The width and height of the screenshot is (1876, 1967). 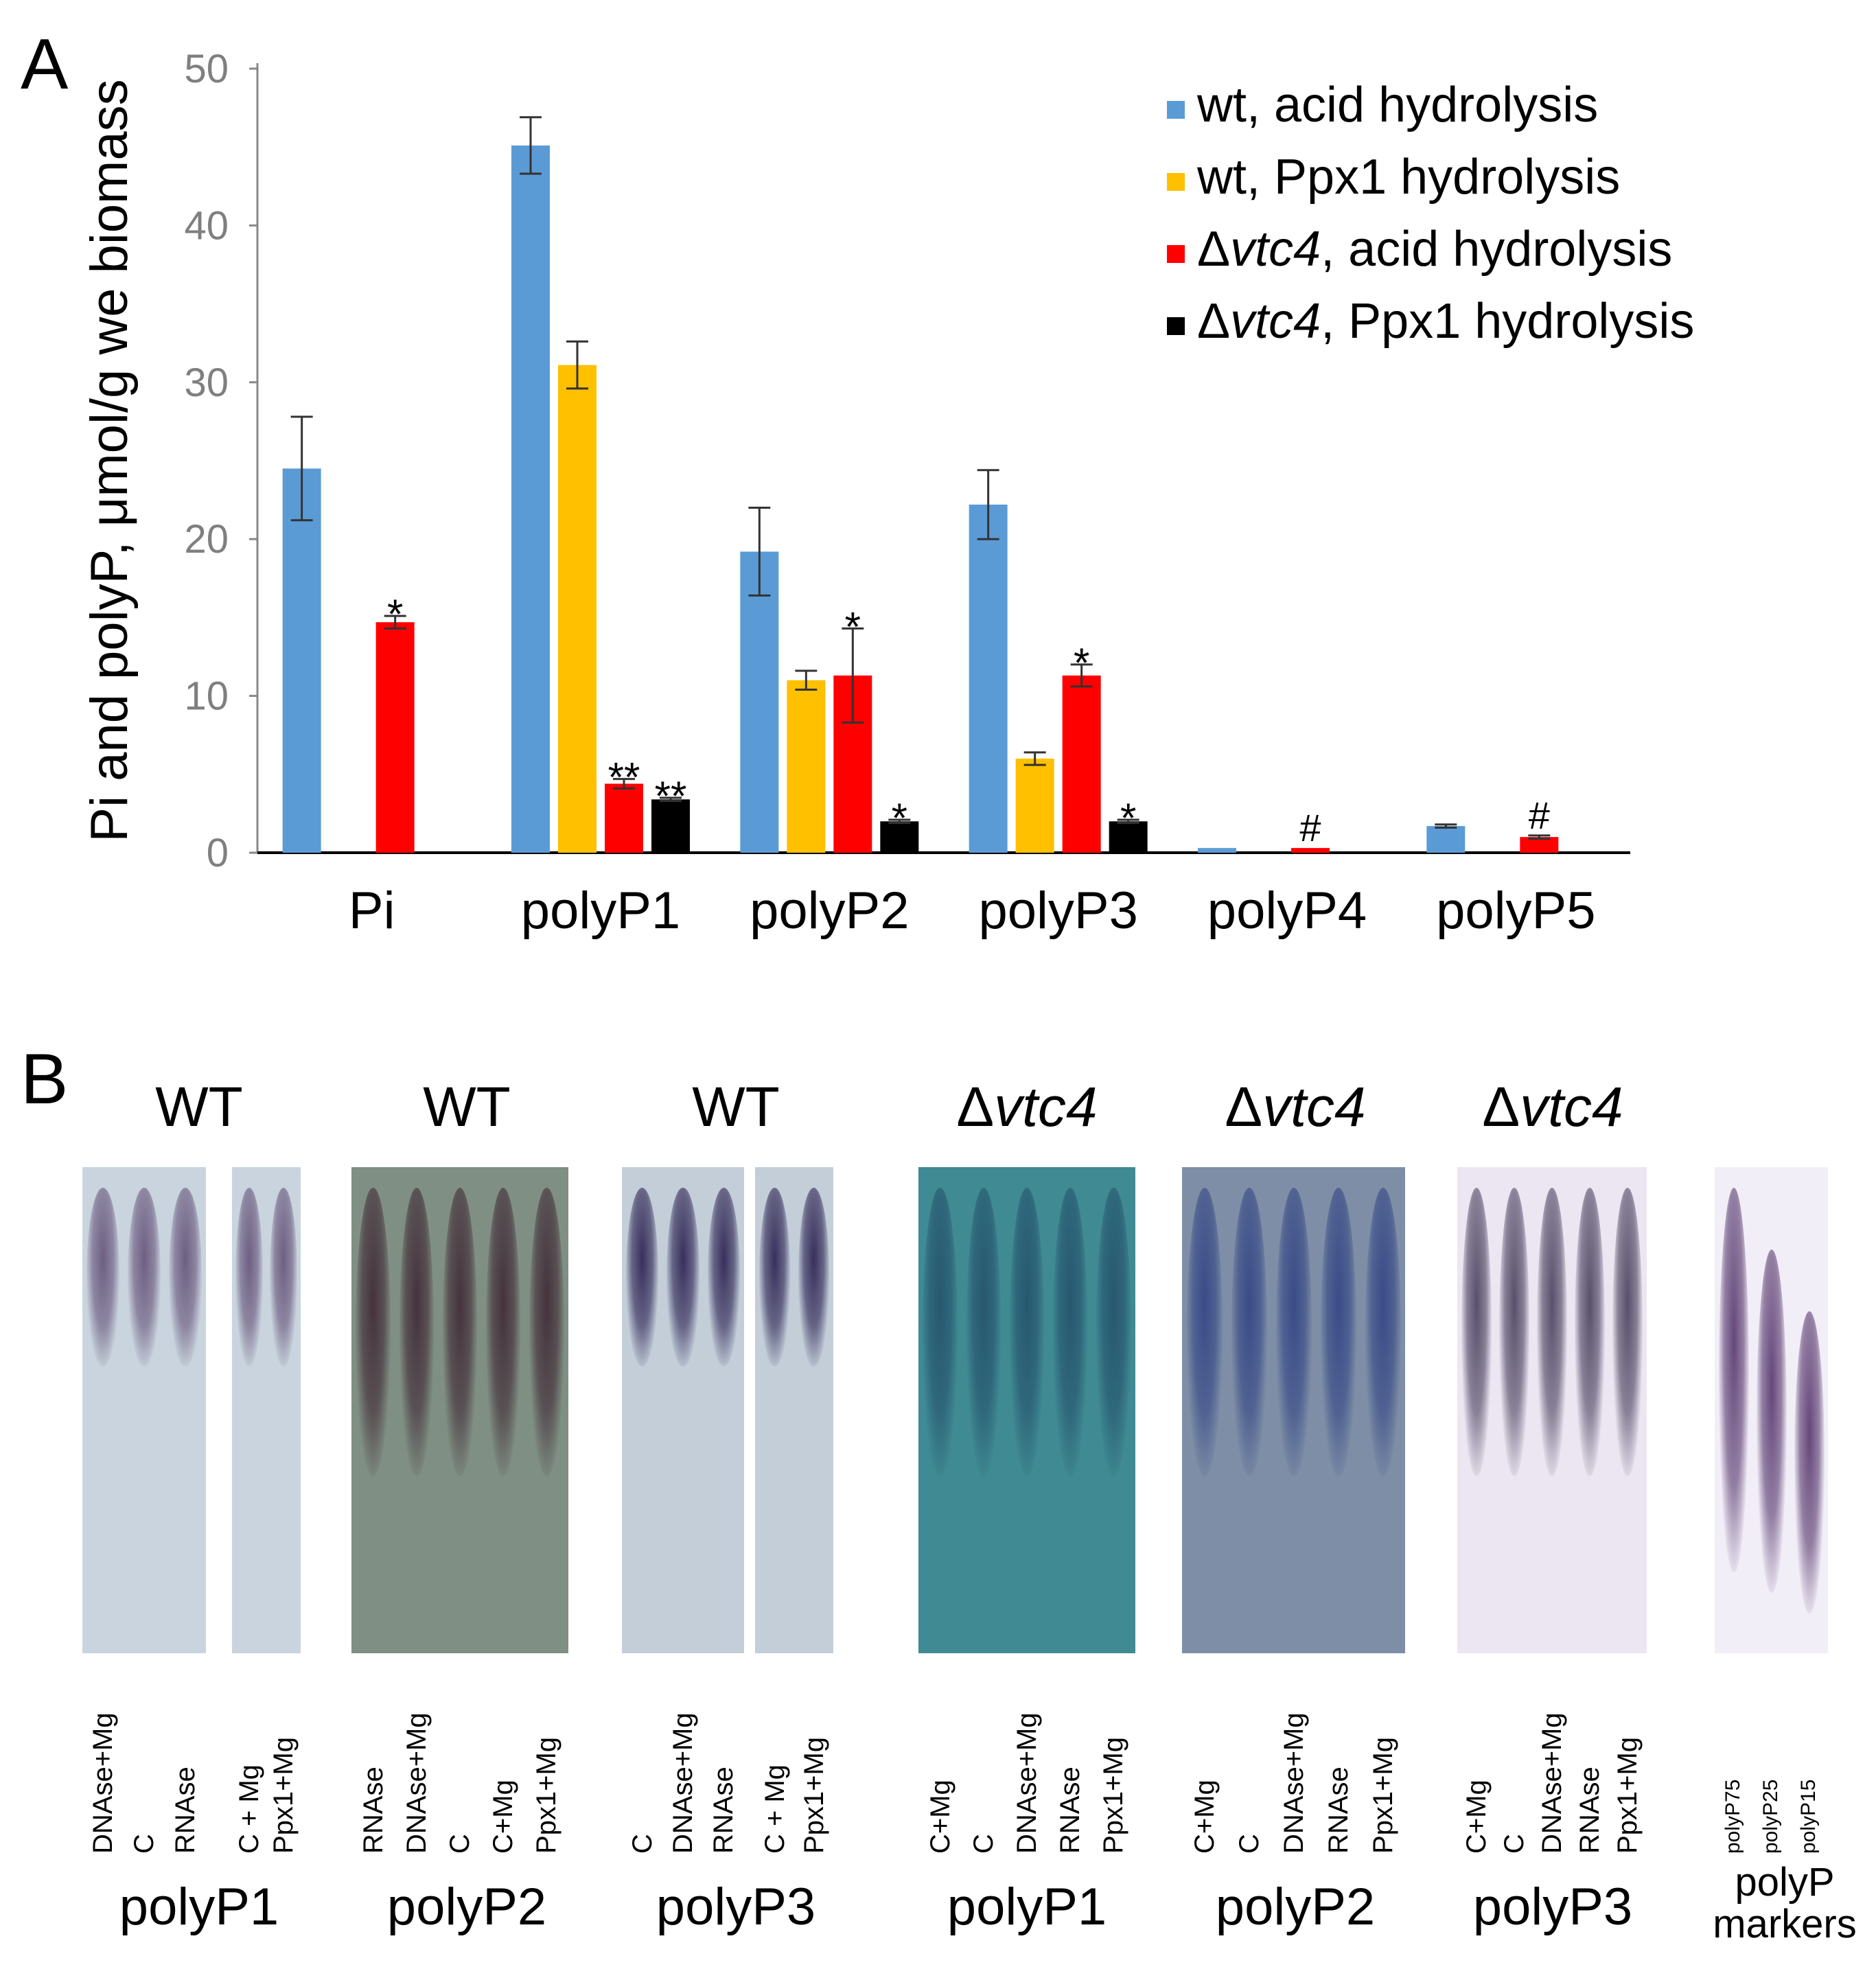 I want to click on category-label: polyP2, so click(x=829, y=911).